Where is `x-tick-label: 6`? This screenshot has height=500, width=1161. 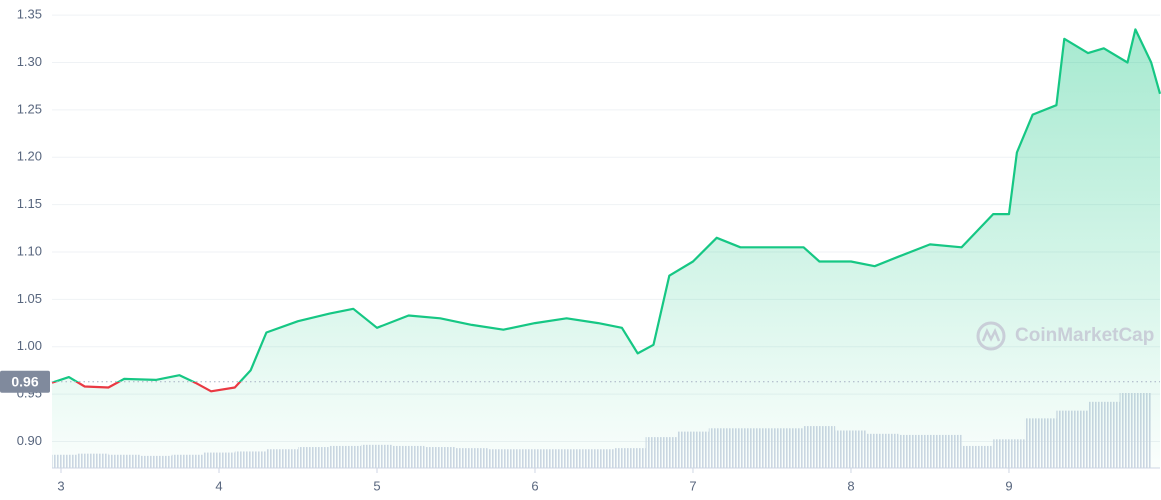 x-tick-label: 6 is located at coordinates (534, 485).